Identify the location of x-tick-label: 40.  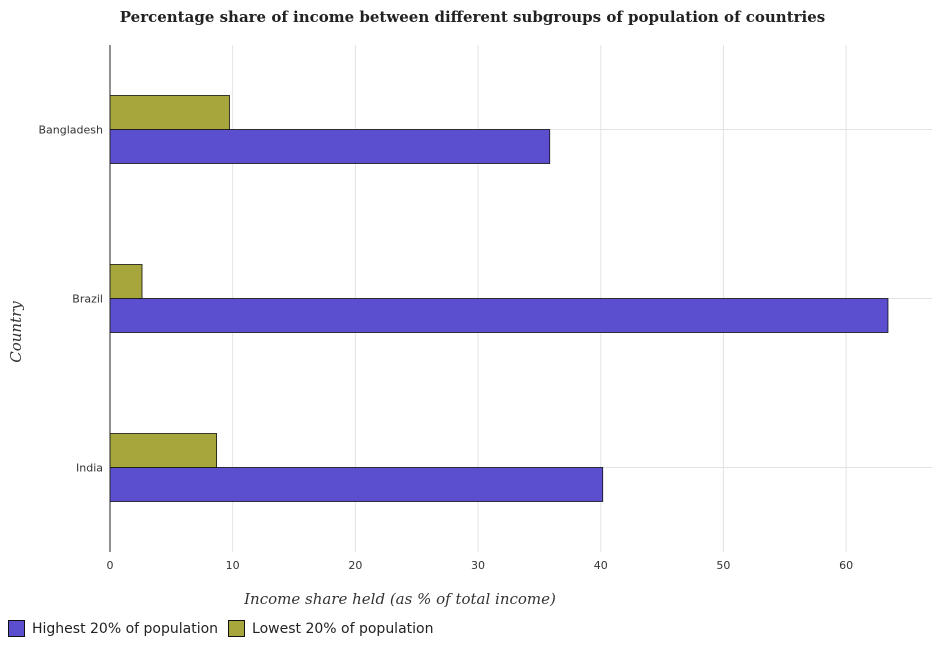
(601, 565).